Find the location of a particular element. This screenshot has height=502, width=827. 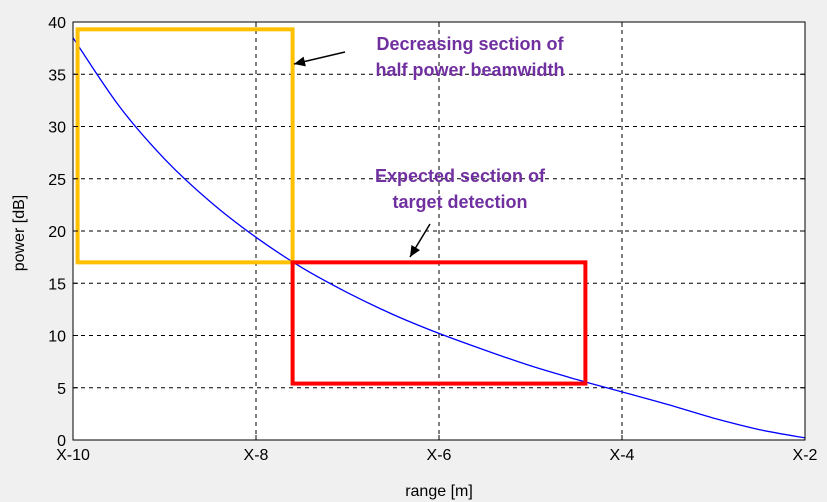

target-detection-box is located at coordinates (439, 323).